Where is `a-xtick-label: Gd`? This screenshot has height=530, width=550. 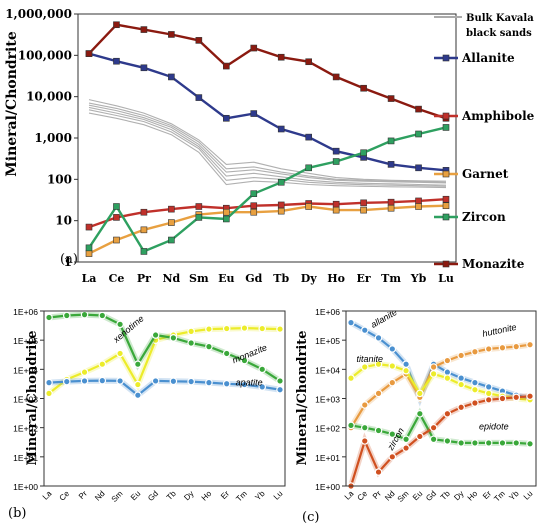 a-xtick-label: Gd is located at coordinates (253, 278).